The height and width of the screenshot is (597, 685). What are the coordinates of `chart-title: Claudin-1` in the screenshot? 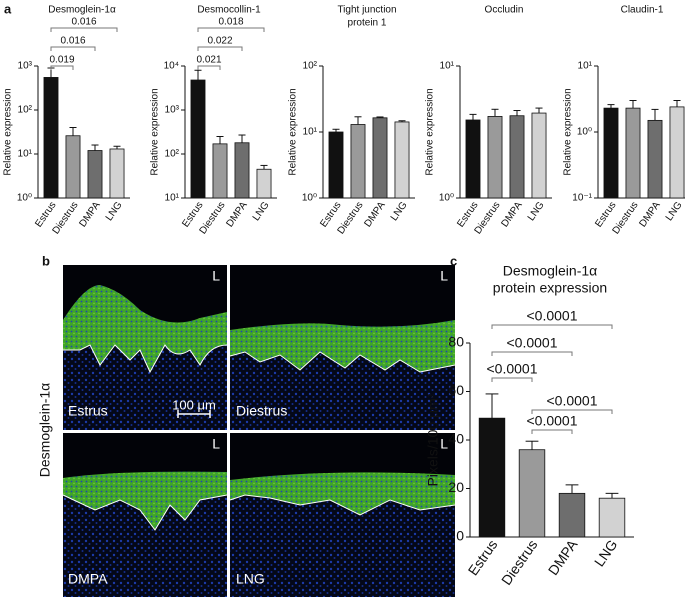 It's located at (642, 10).